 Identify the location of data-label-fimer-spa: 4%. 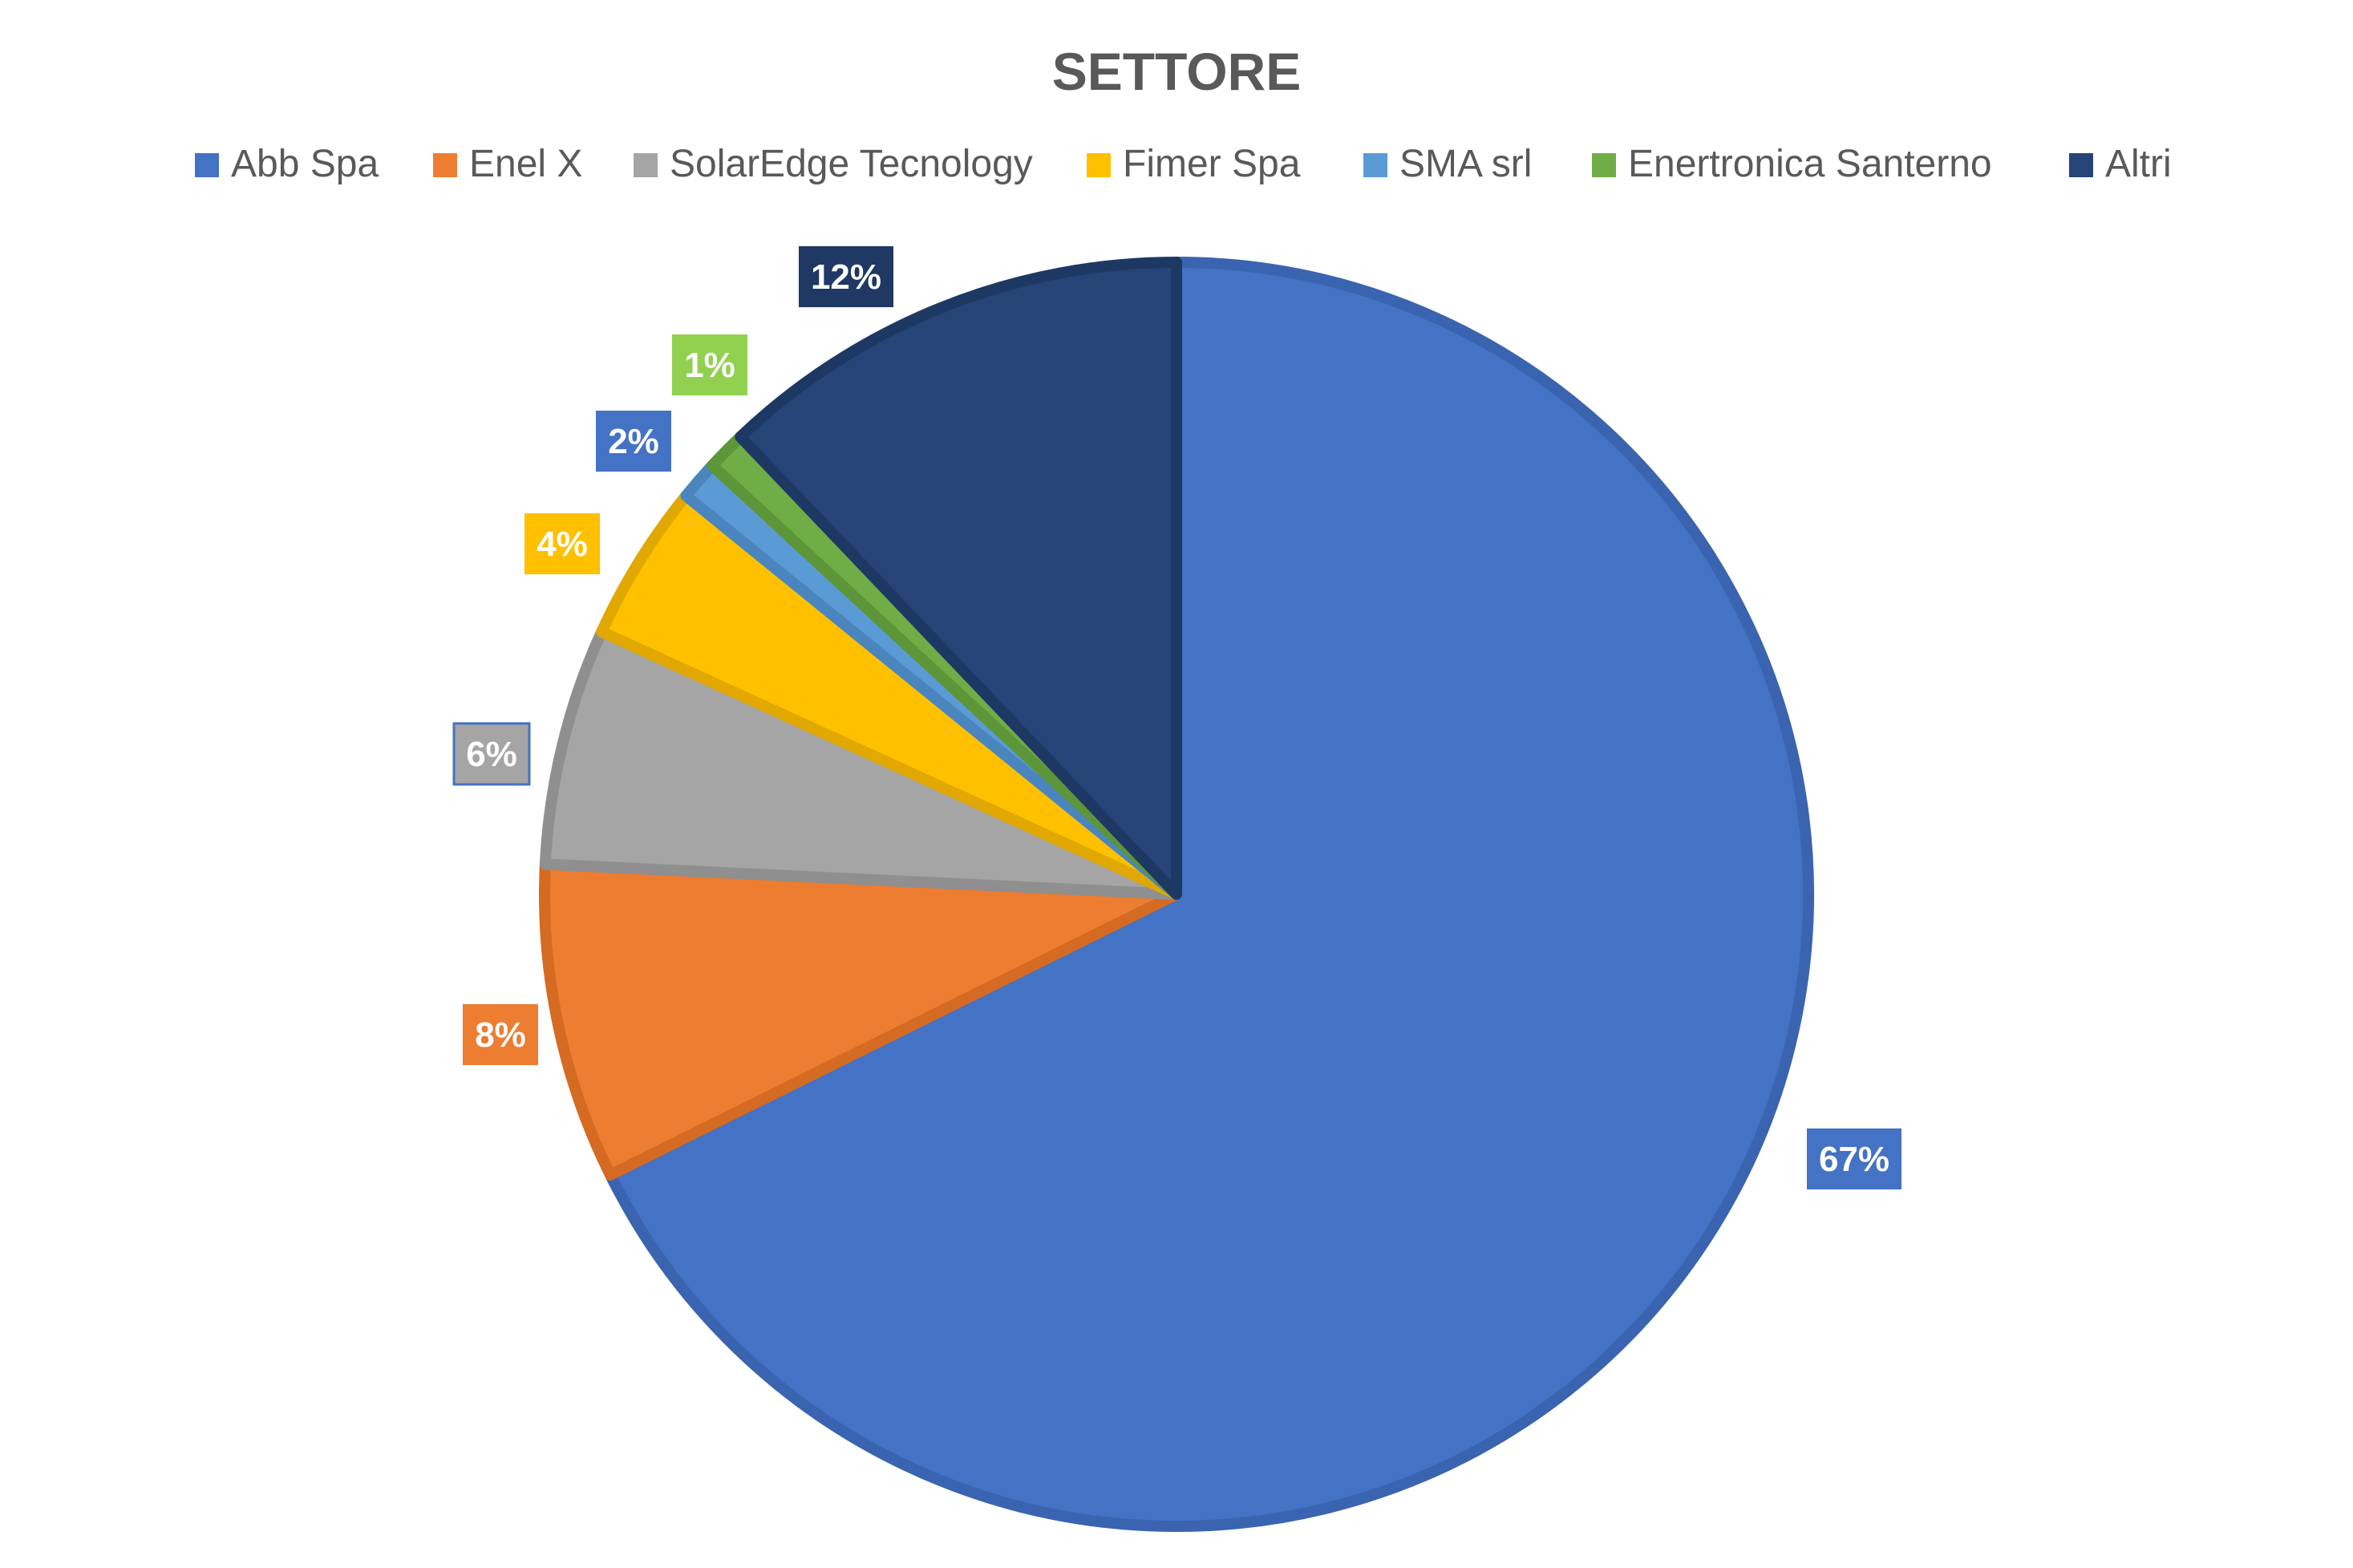
(562, 543).